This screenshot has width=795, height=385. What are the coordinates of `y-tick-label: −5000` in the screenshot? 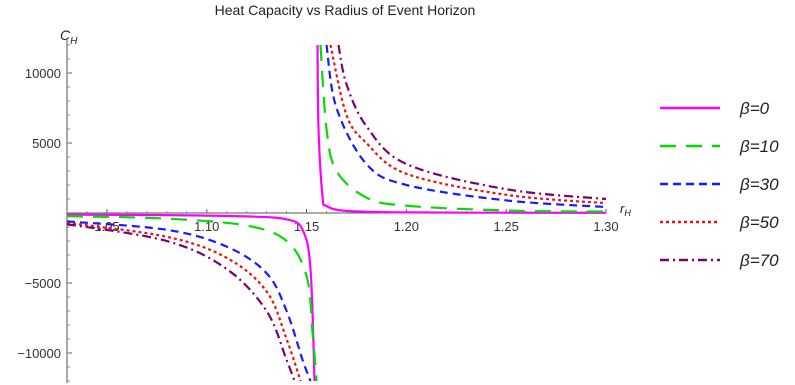 It's located at (42, 283).